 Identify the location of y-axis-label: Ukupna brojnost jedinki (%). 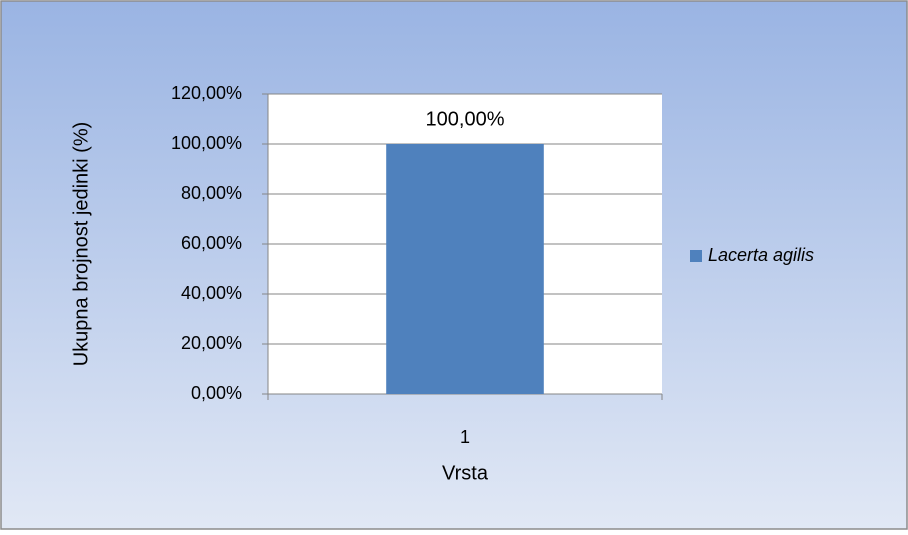
(81, 244).